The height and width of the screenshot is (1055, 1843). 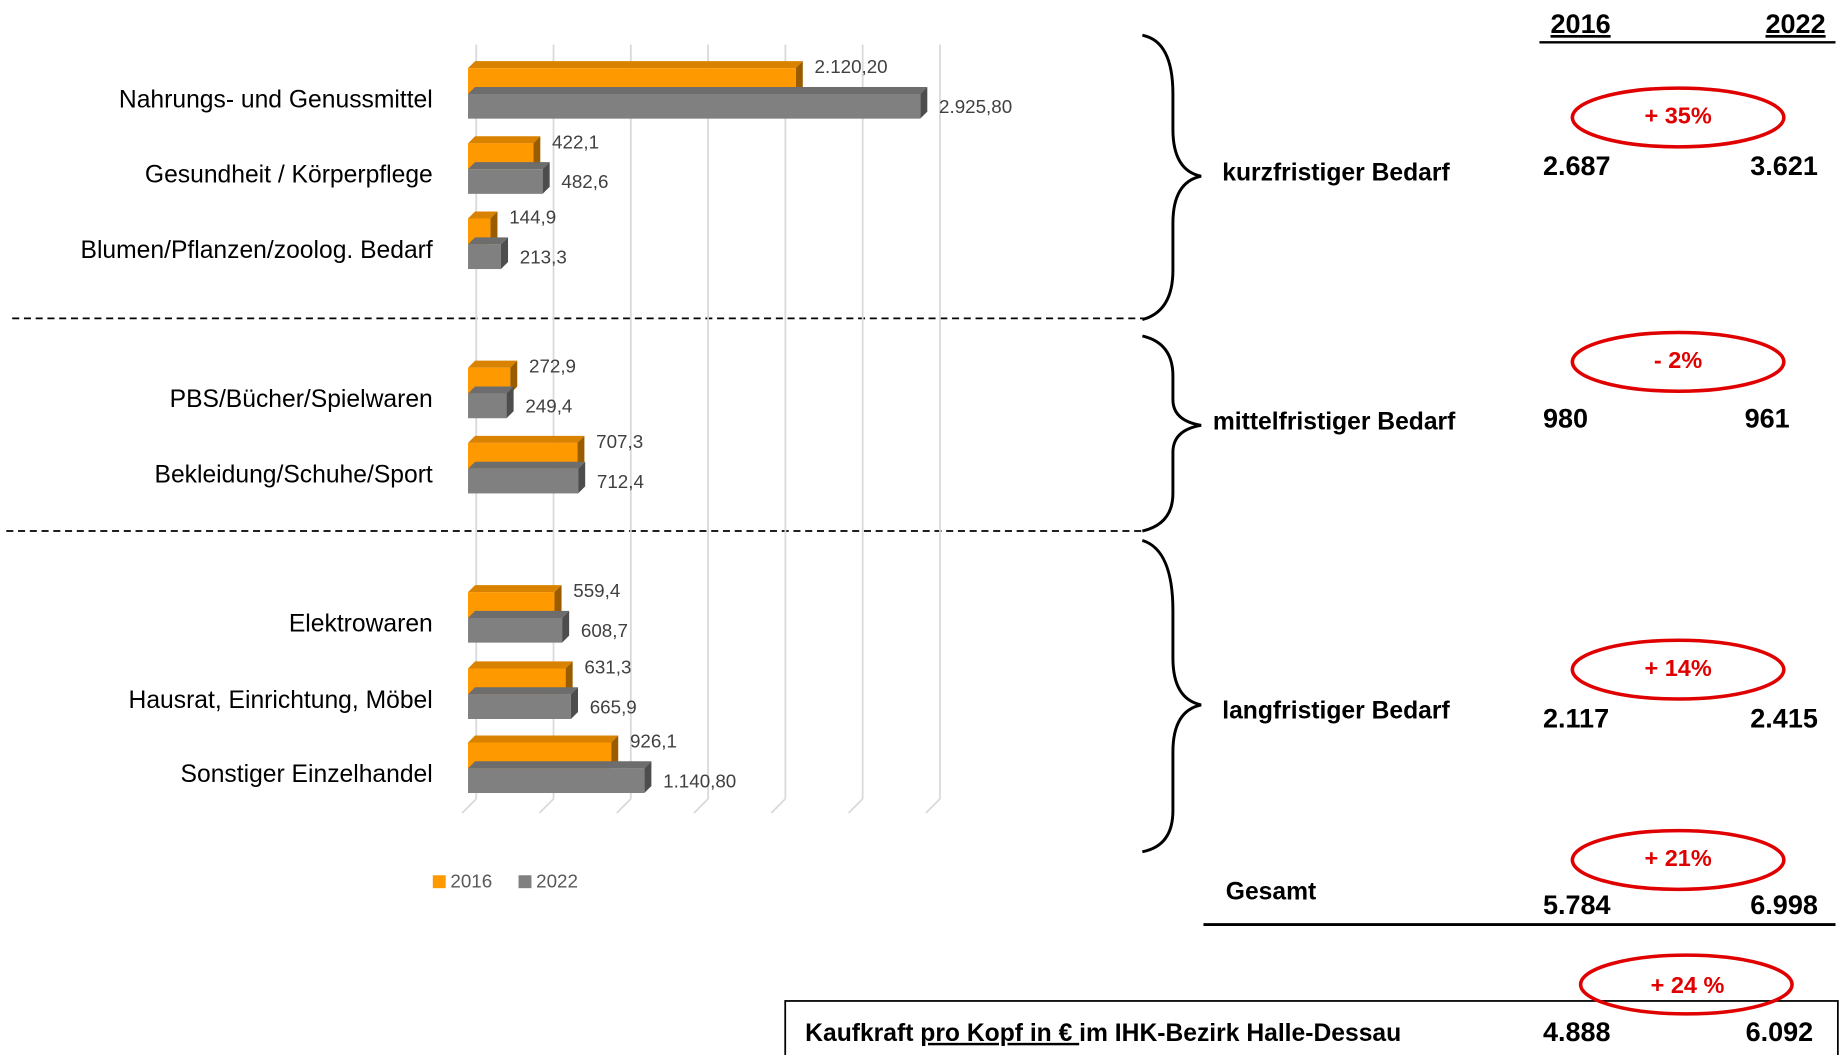 I want to click on header-2022: 2022, so click(x=1796, y=24).